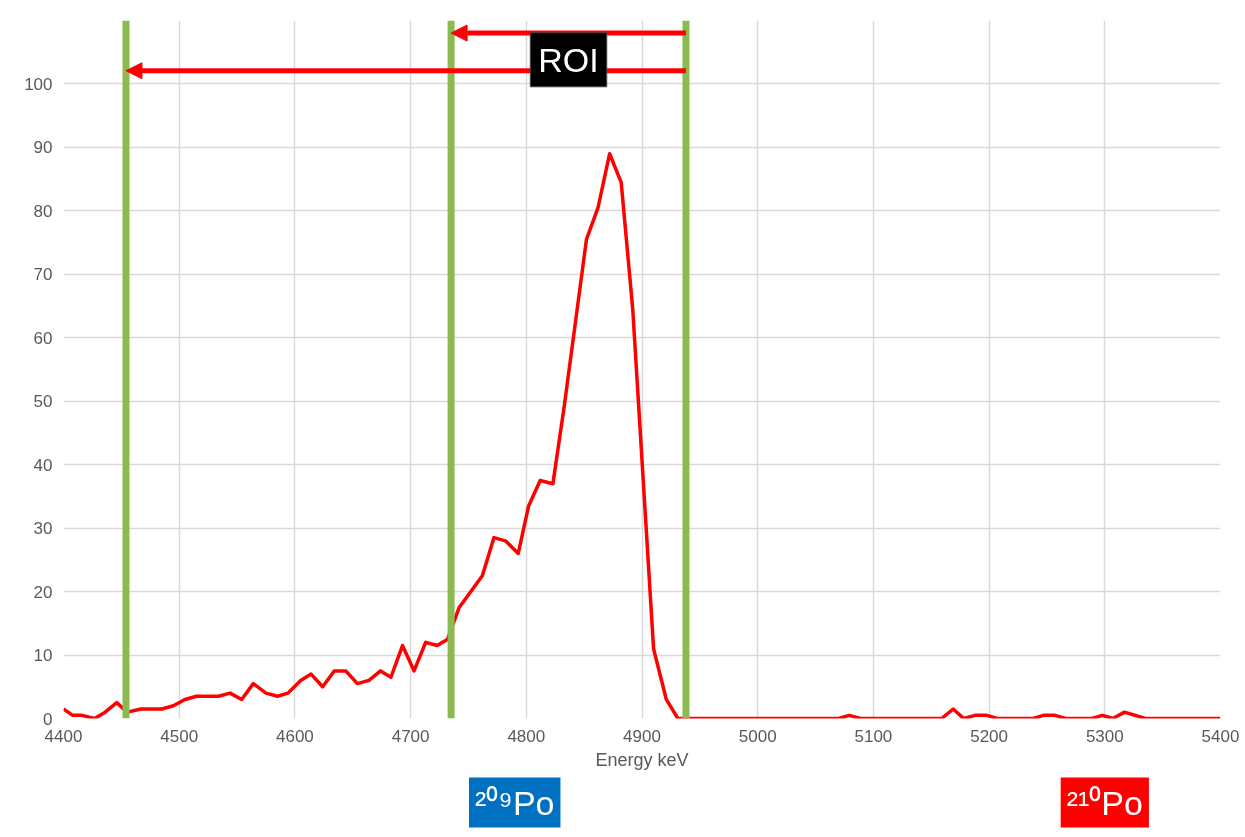 The width and height of the screenshot is (1245, 837). What do you see at coordinates (989, 736) in the screenshot?
I see `x-tick-label: 5200` at bounding box center [989, 736].